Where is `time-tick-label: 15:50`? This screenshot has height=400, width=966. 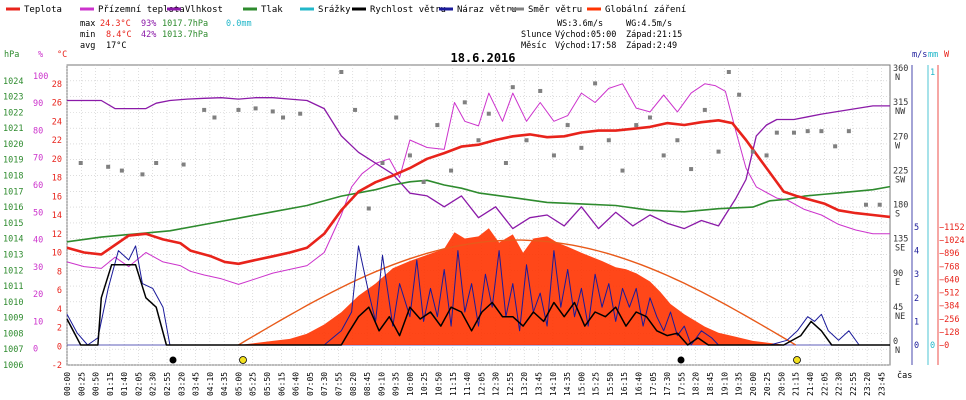 time-tick-label: 15:50 is located at coordinates (610, 384).